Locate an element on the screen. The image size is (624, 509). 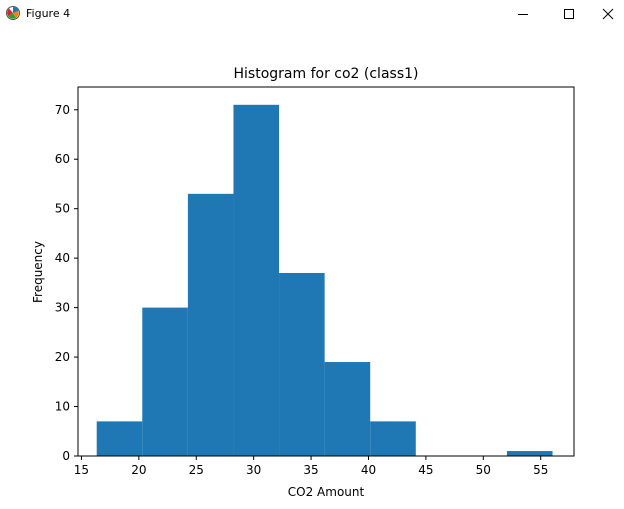
y-tick-label: 0 is located at coordinates (66, 456).